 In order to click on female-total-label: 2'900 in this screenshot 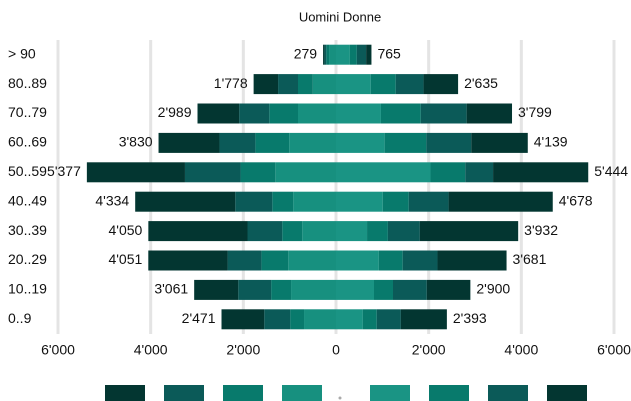, I will do `click(493, 289)`.